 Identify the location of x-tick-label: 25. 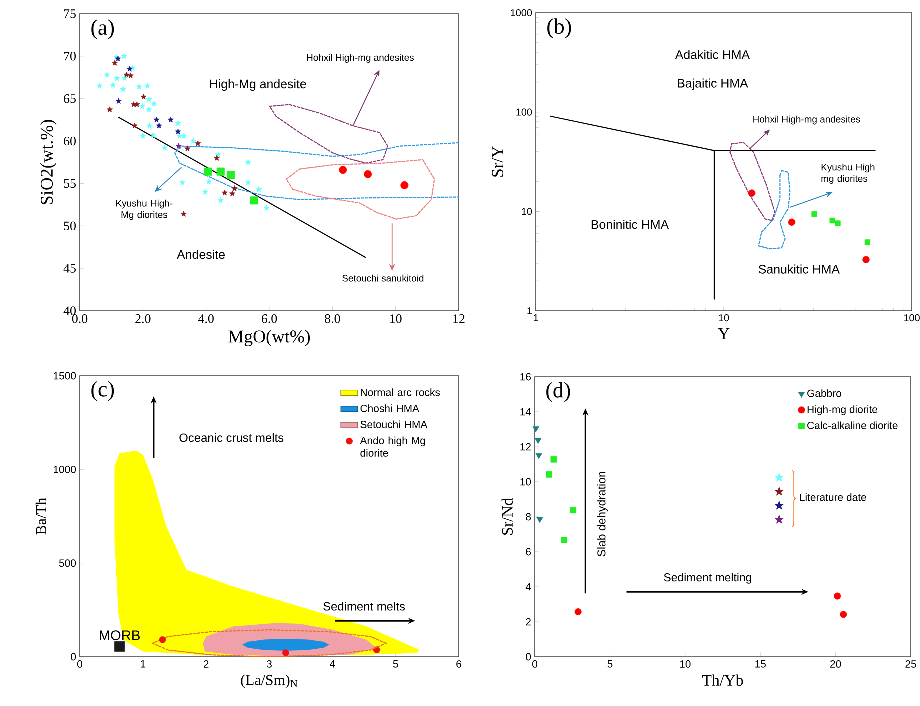
(911, 664).